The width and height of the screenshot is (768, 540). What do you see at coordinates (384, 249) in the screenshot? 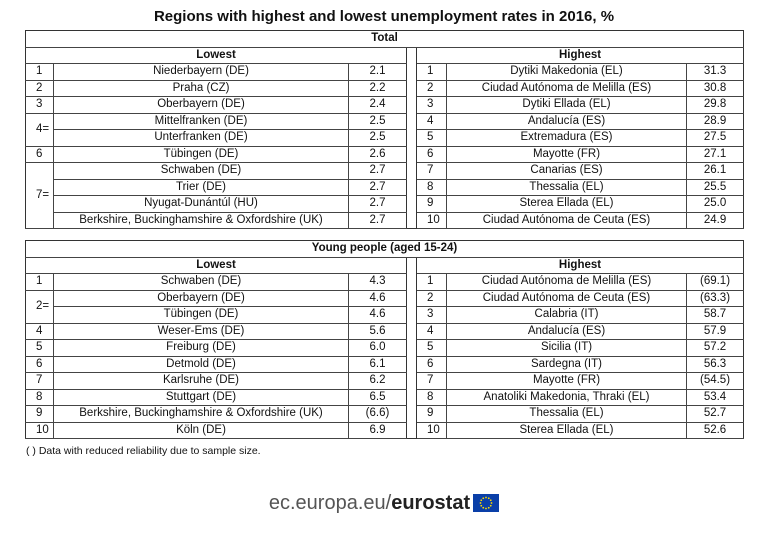
I see `young-header: Young people (aged 15-24)` at bounding box center [384, 249].